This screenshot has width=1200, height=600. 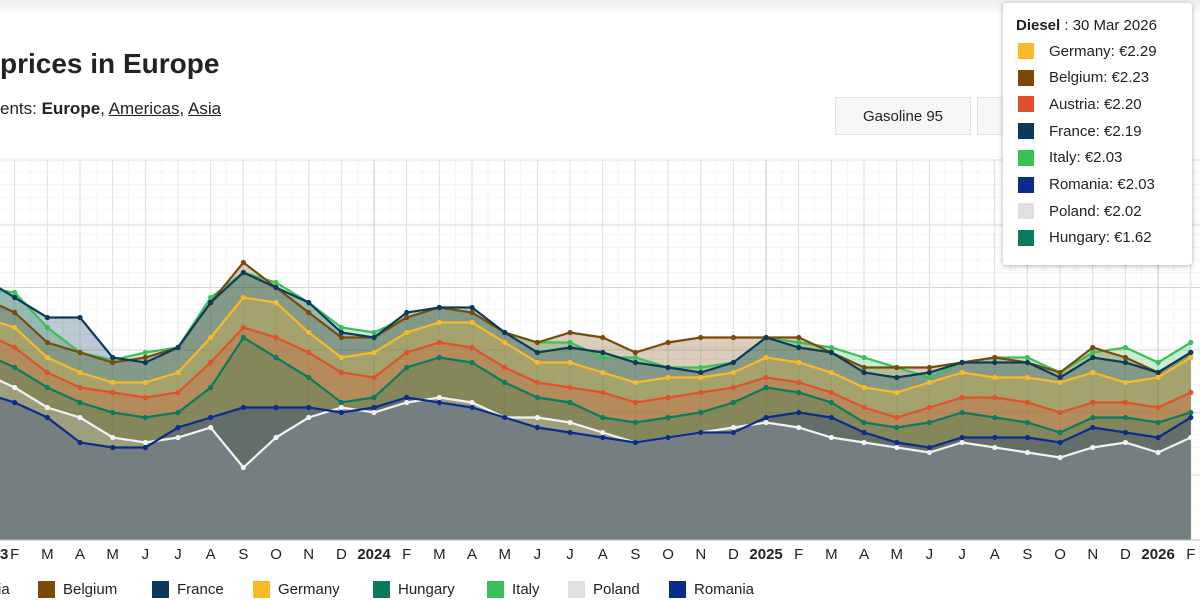 I want to click on x-tick-label: 2024, so click(x=374, y=554).